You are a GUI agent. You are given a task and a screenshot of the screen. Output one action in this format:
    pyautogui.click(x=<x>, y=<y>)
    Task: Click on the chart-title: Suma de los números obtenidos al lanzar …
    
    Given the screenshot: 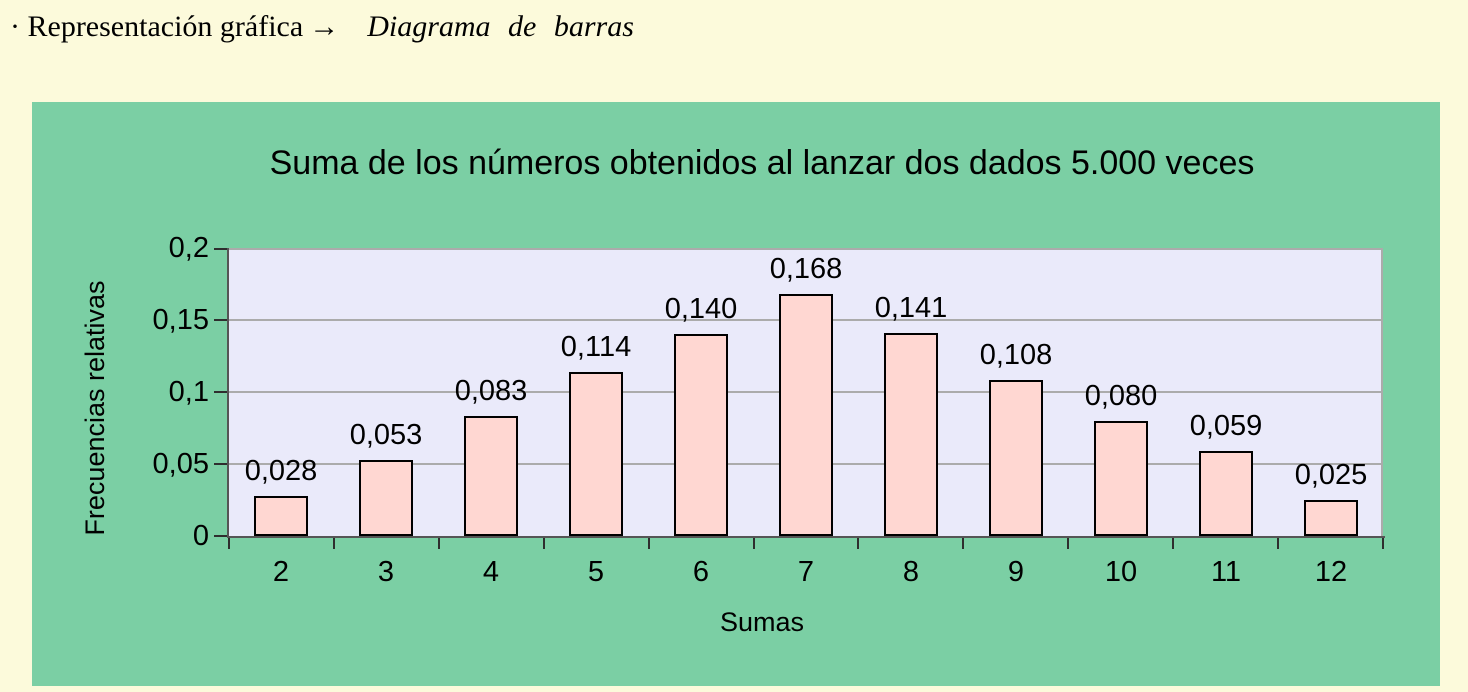 What is the action you would take?
    pyautogui.click(x=762, y=163)
    